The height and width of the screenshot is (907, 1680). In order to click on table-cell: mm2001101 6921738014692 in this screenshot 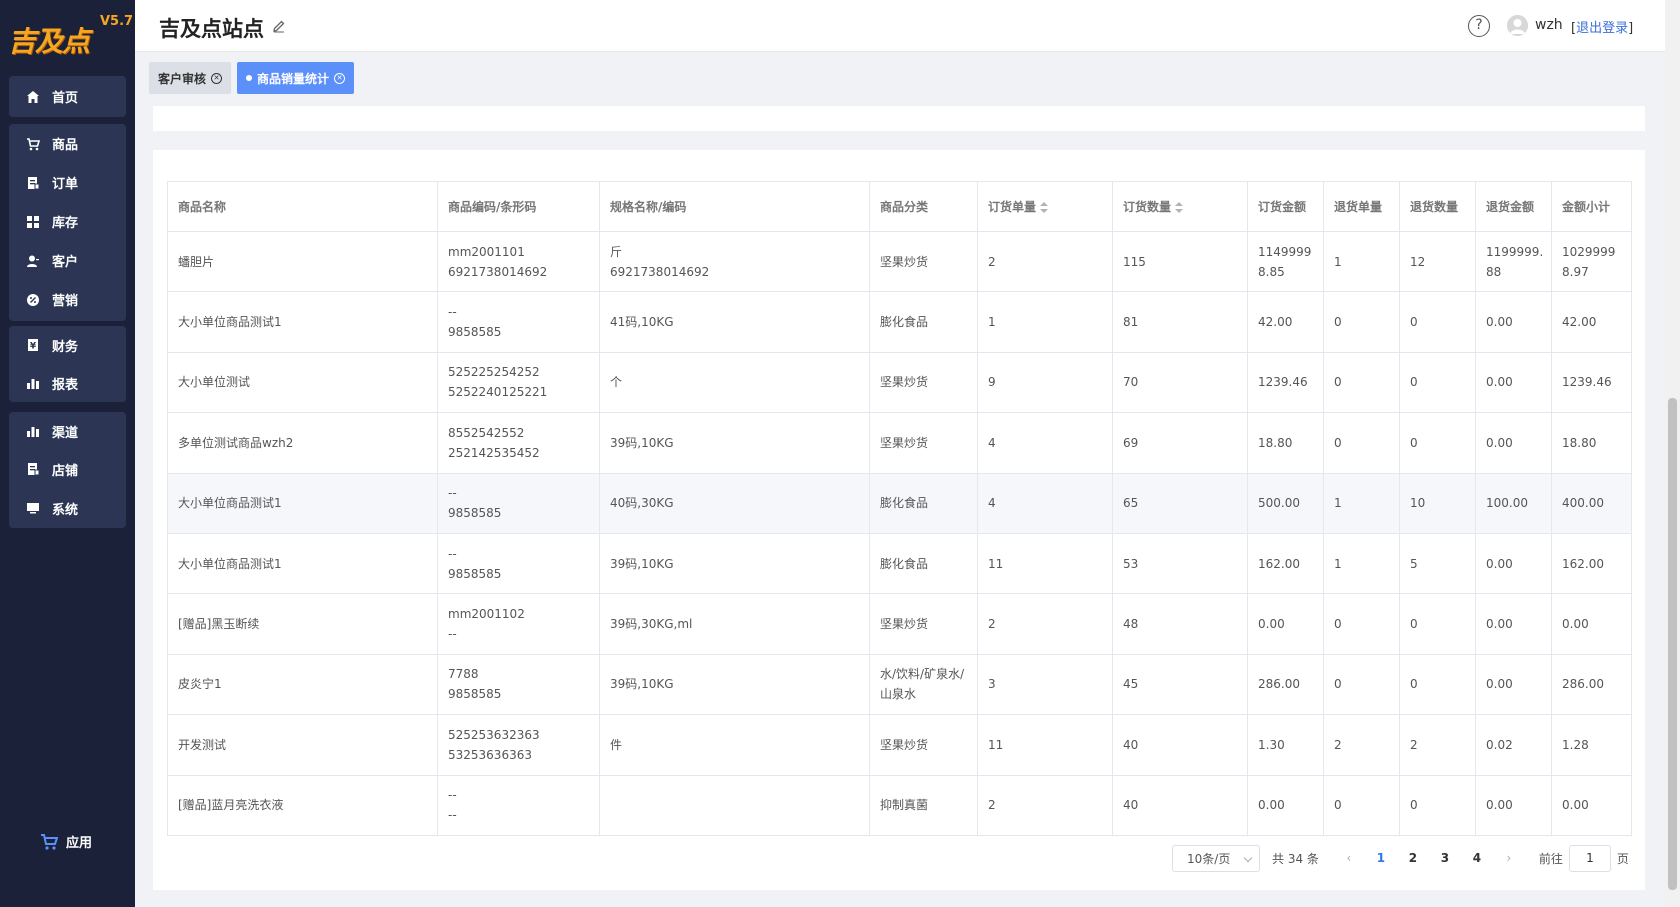, I will do `click(518, 261)`.